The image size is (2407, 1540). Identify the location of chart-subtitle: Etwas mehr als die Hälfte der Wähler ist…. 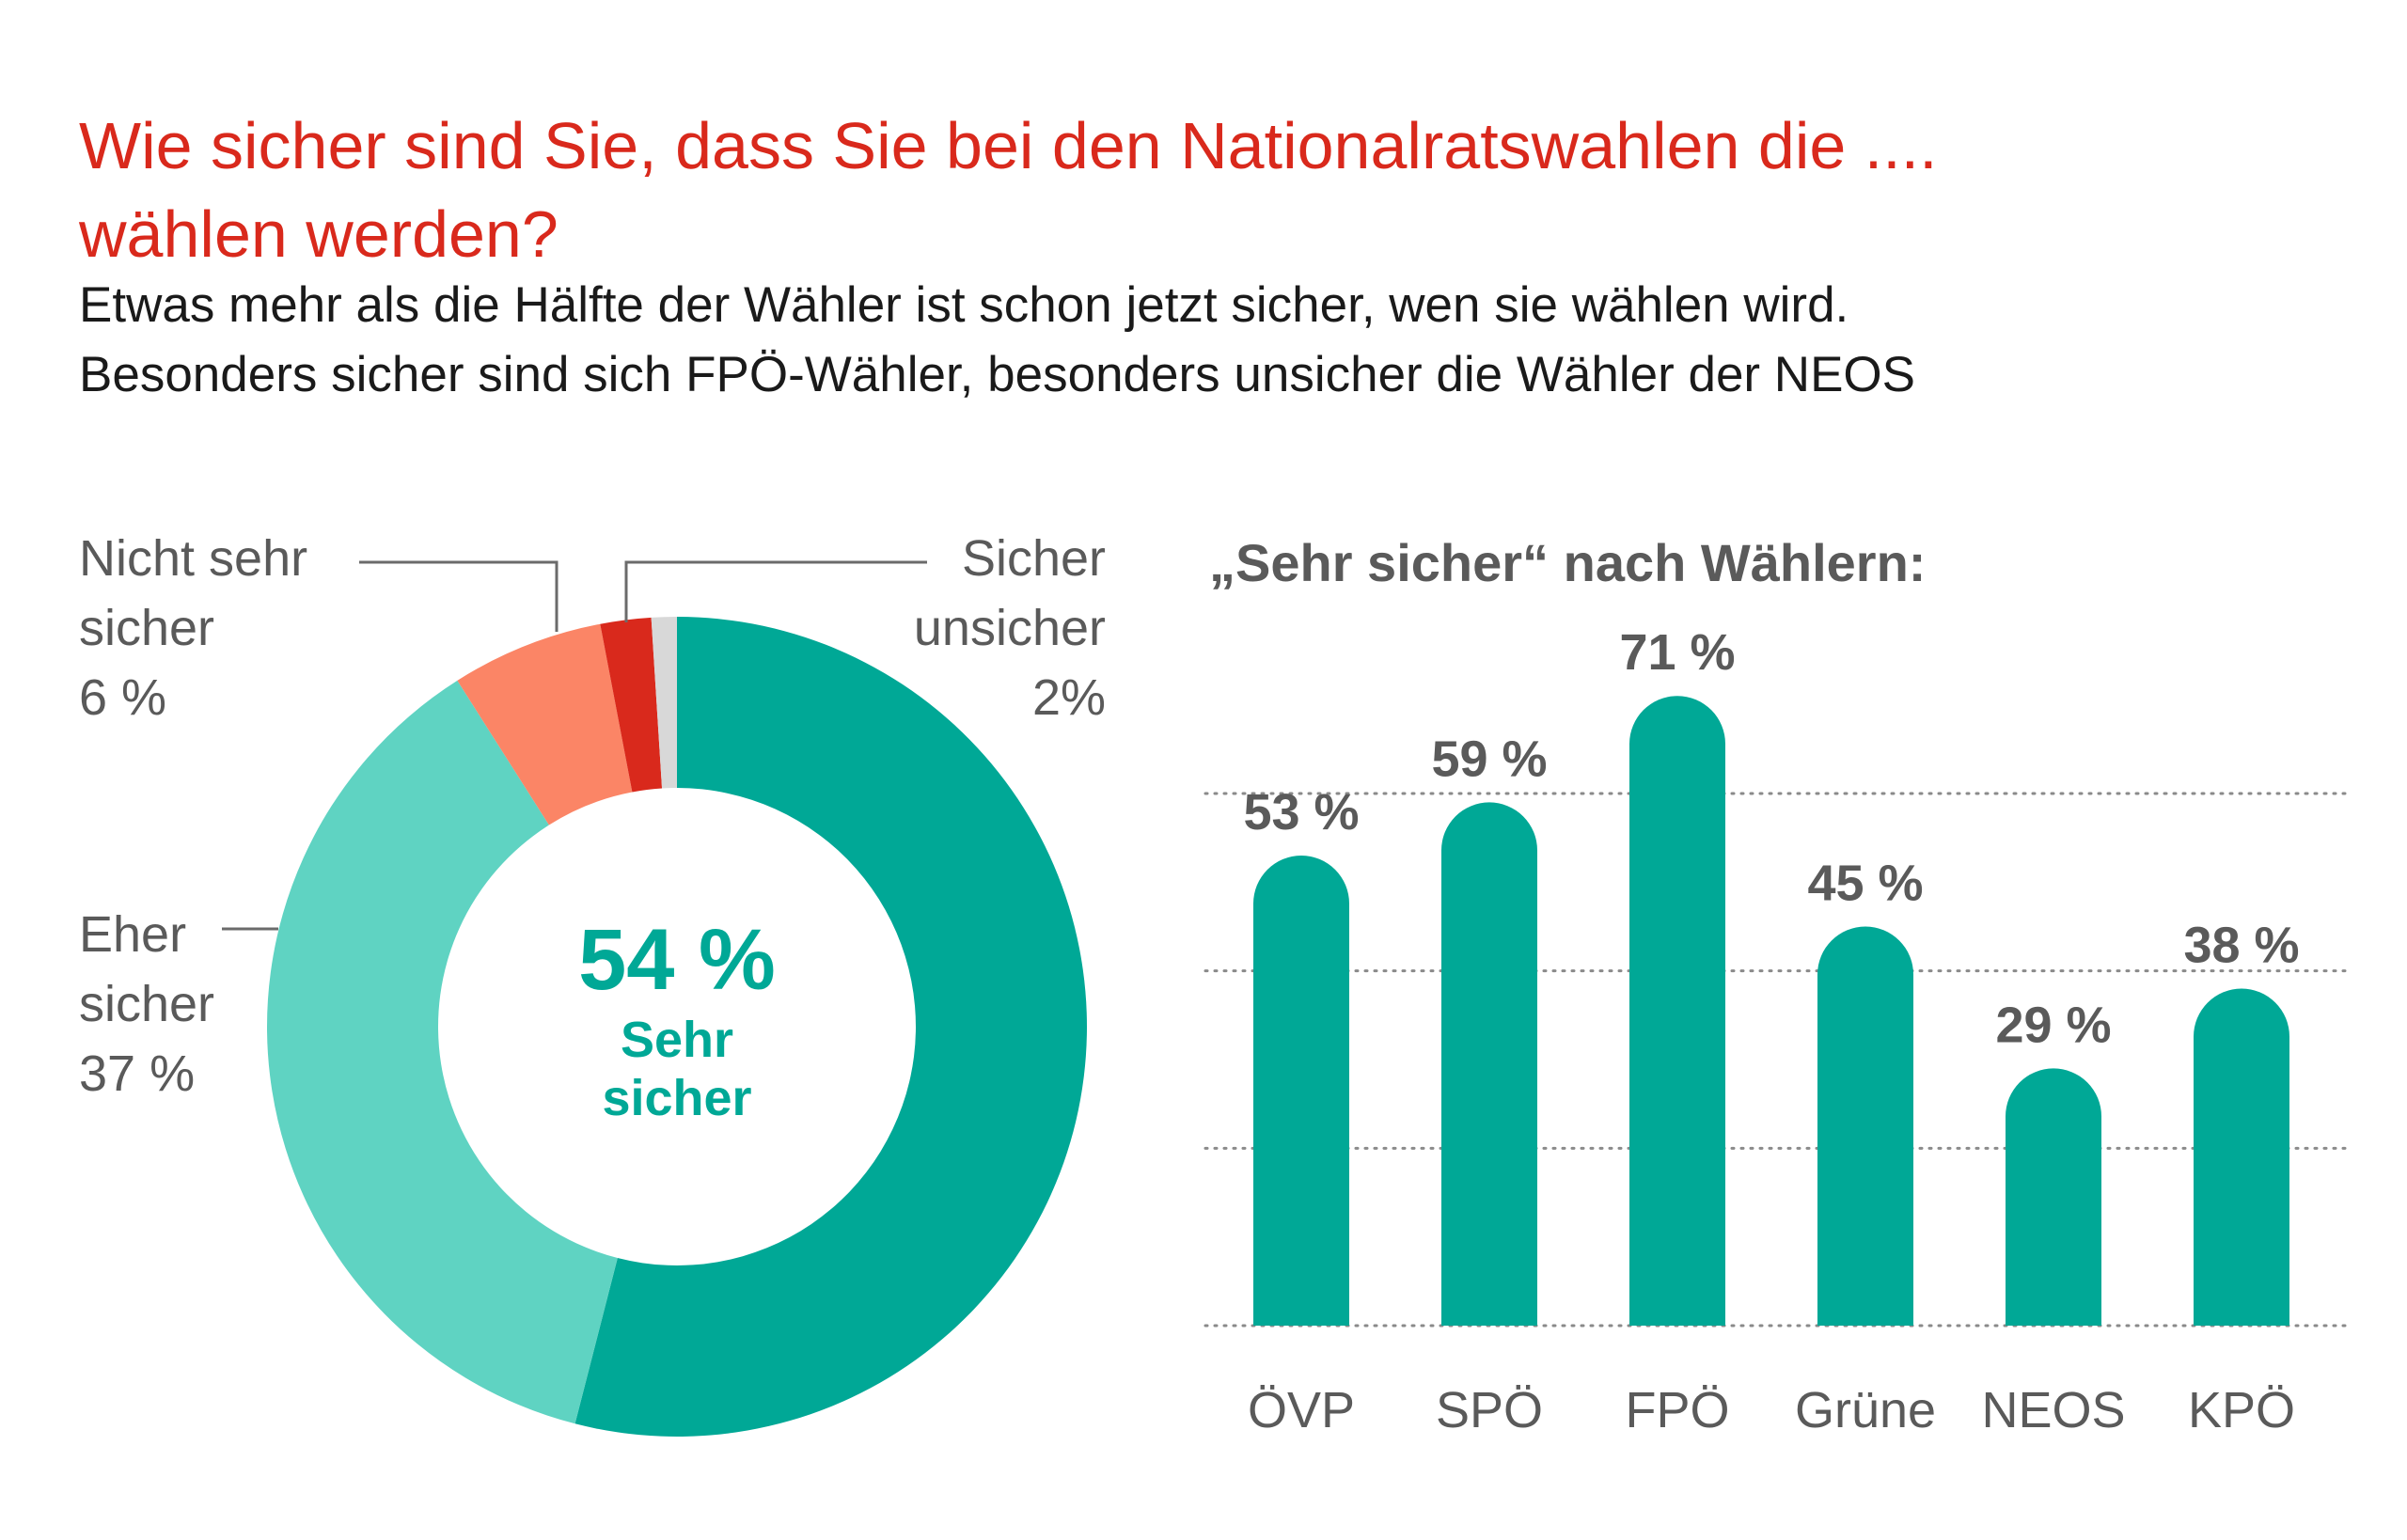
(1207, 340).